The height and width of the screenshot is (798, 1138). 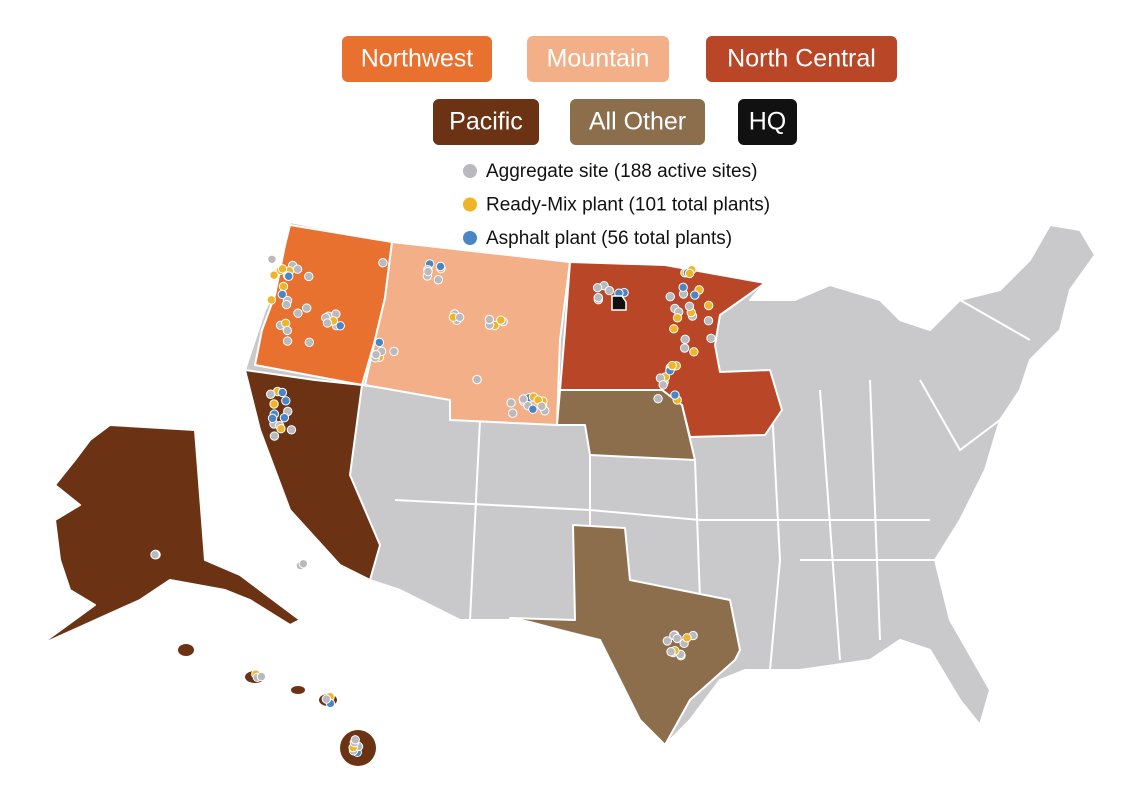 What do you see at coordinates (609, 238) in the screenshot?
I see `legend-label: Asphalt plant (56 total plants)` at bounding box center [609, 238].